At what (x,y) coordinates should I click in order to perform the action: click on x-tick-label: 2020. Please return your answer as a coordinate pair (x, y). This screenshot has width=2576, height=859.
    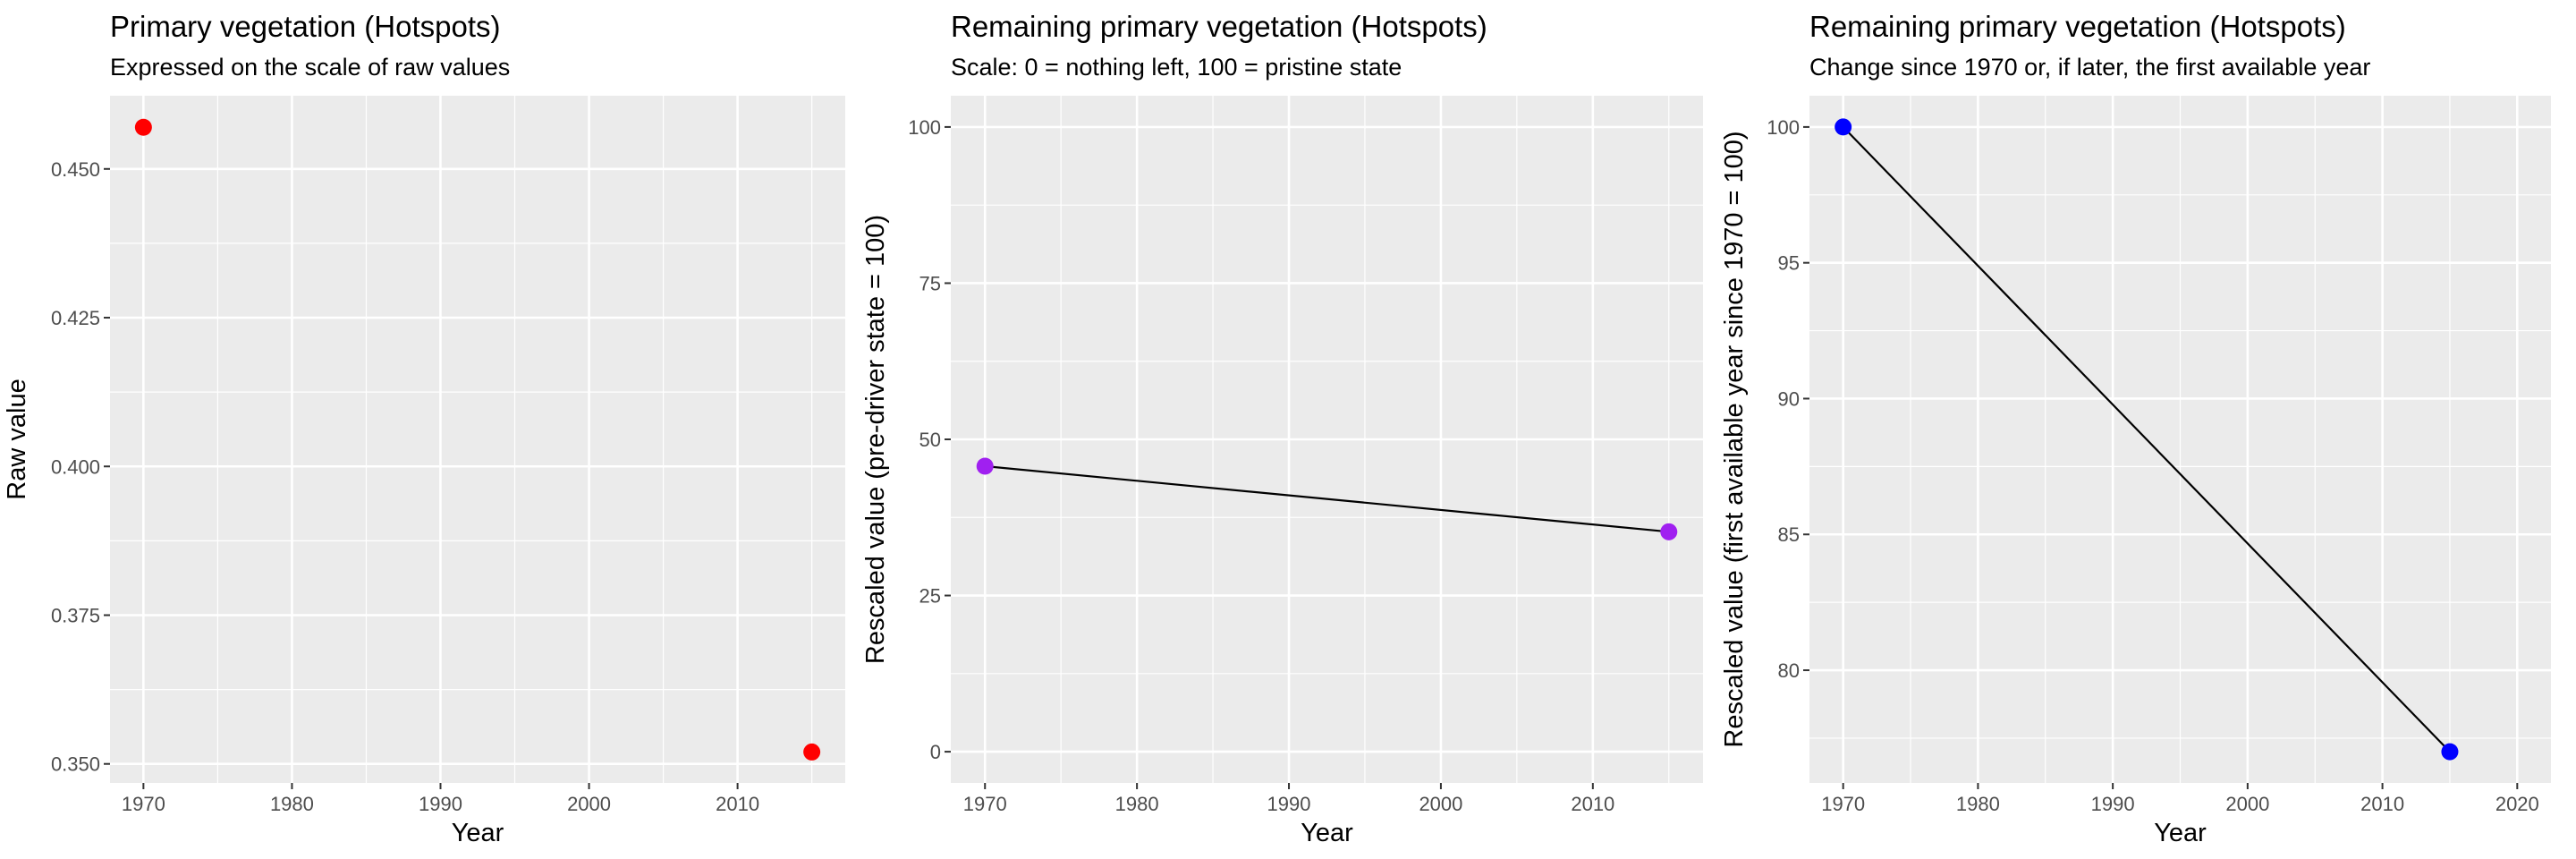
    Looking at the image, I should click on (2517, 804).